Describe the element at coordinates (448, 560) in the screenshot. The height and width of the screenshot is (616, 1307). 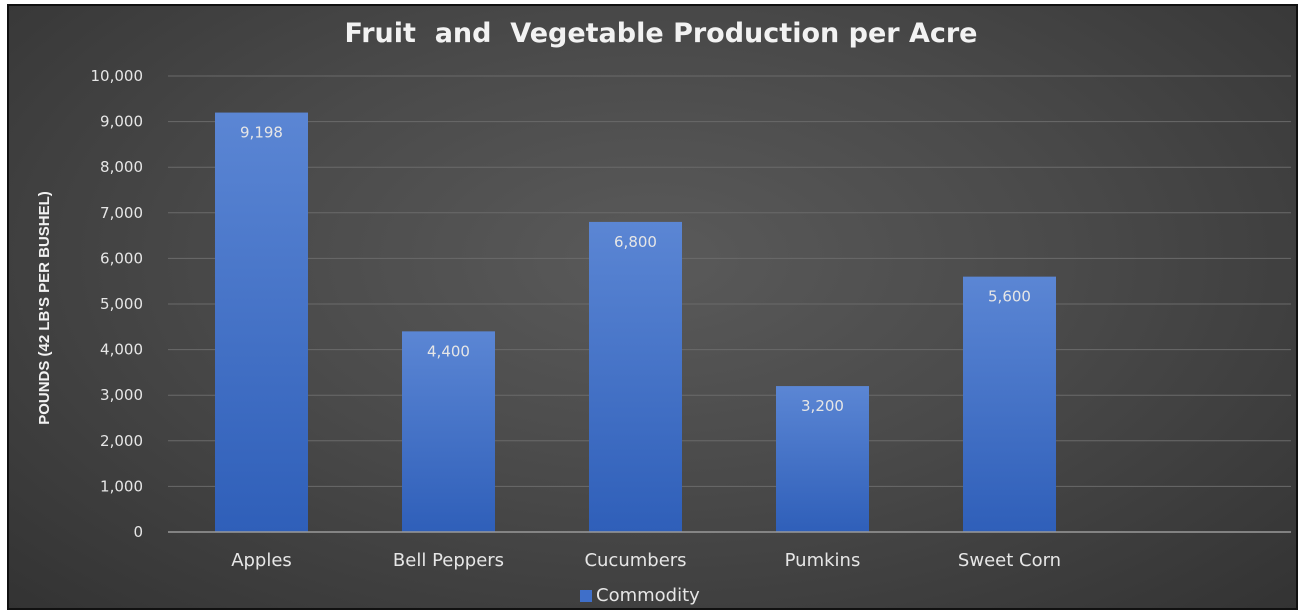
I see `x-tick-label: Bell Peppers` at that location.